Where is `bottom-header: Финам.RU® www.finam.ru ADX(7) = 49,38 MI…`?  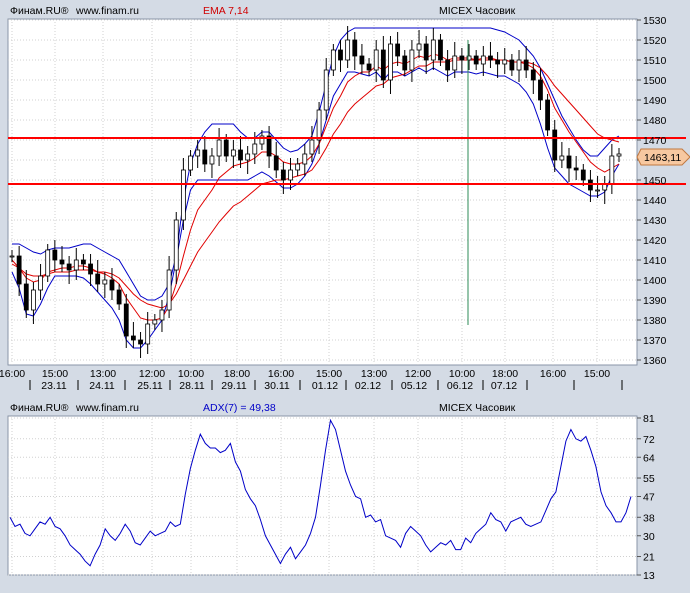 bottom-header: Финам.RU® www.finam.ru ADX(7) = 49,38 MI… is located at coordinates (263, 408).